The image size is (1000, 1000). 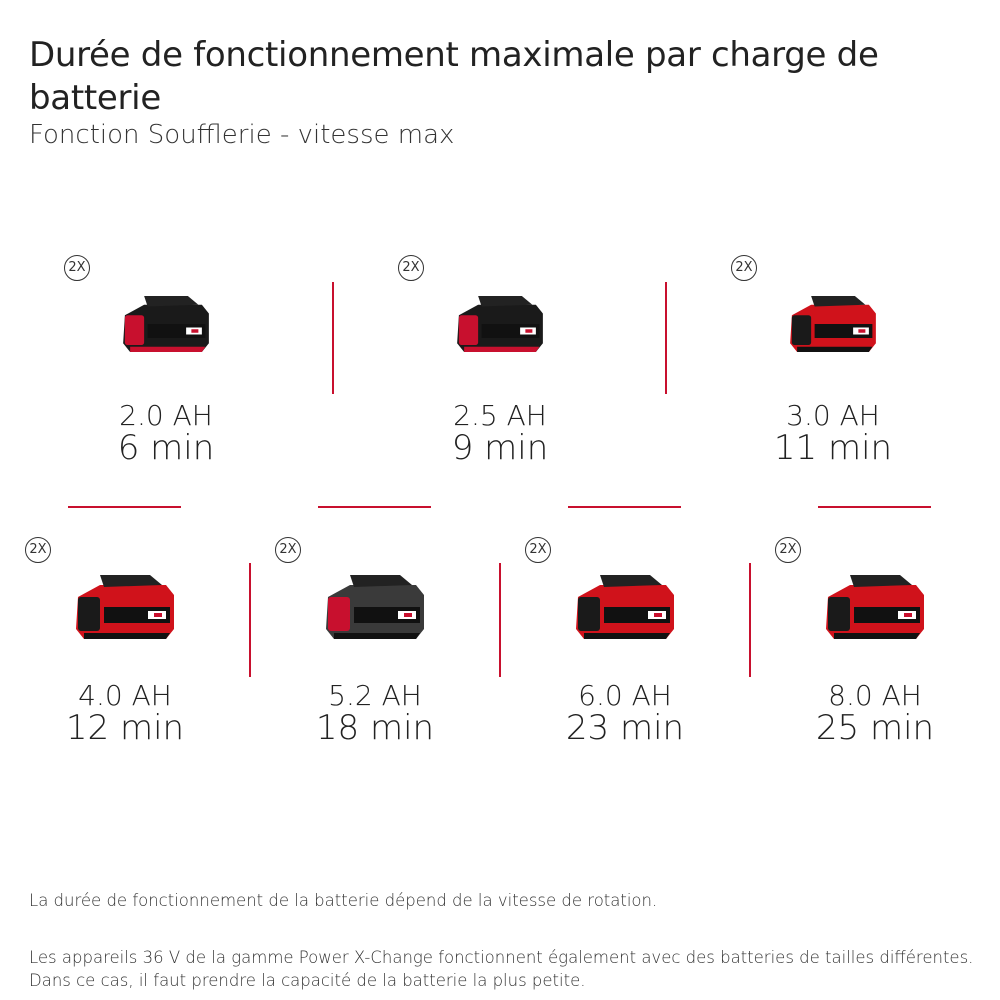 I want to click on battery-capacity: 4.0 AH, so click(x=125, y=695).